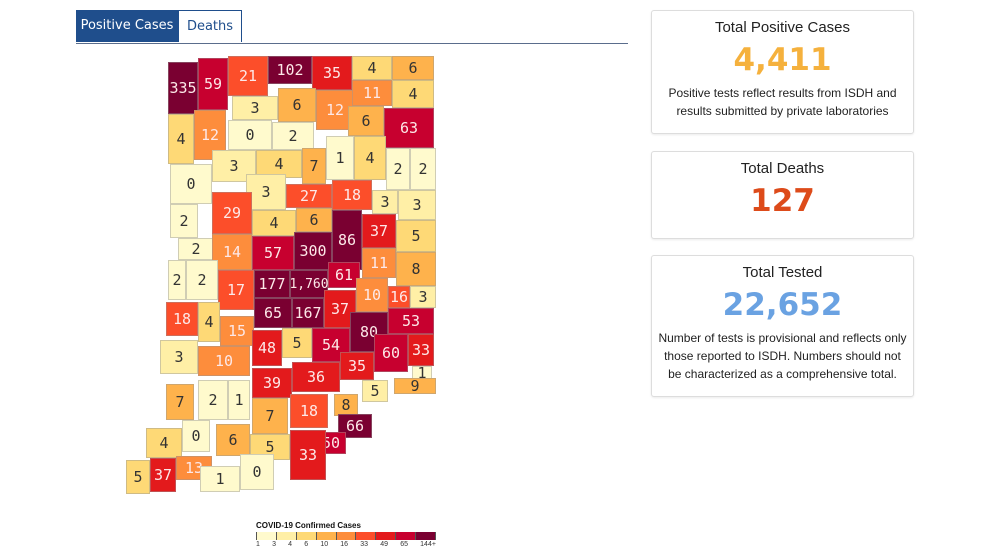 The width and height of the screenshot is (986, 554). What do you see at coordinates (782, 201) in the screenshot?
I see `total-deaths-value: 127` at bounding box center [782, 201].